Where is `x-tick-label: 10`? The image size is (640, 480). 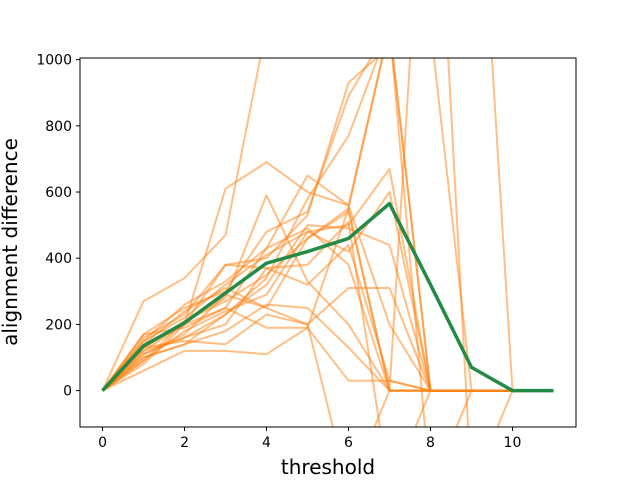
x-tick-label: 10 is located at coordinates (513, 443).